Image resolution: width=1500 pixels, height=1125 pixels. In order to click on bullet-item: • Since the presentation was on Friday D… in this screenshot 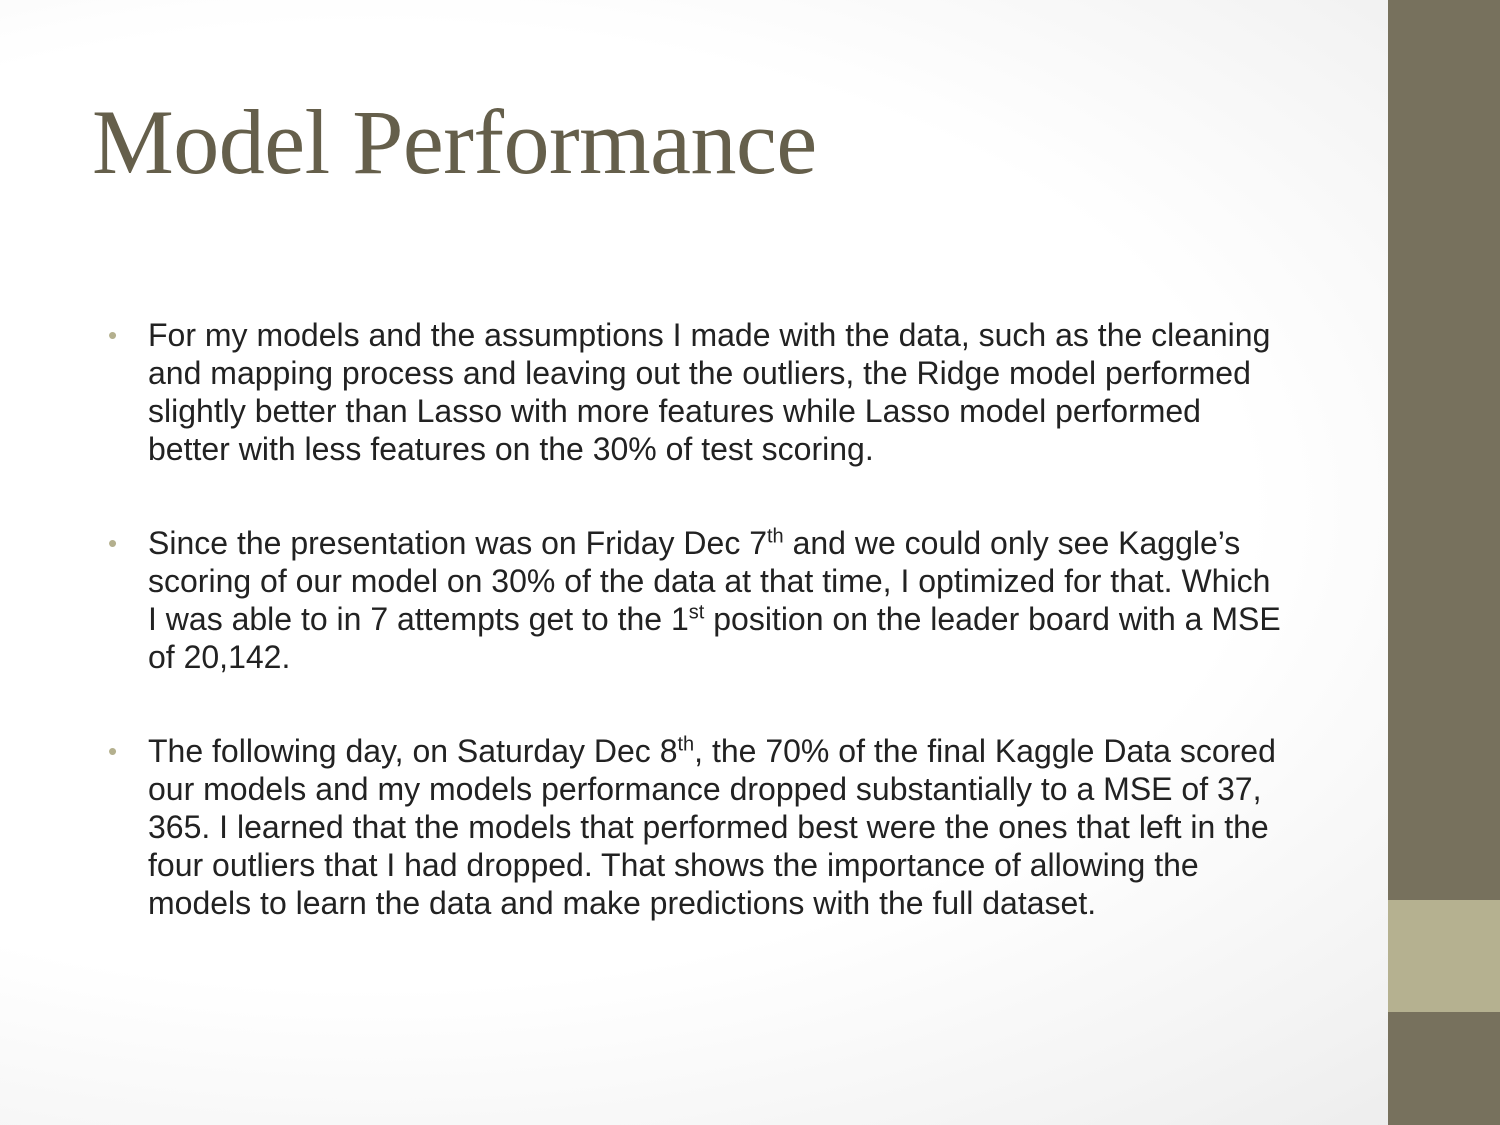, I will do `click(695, 600)`.